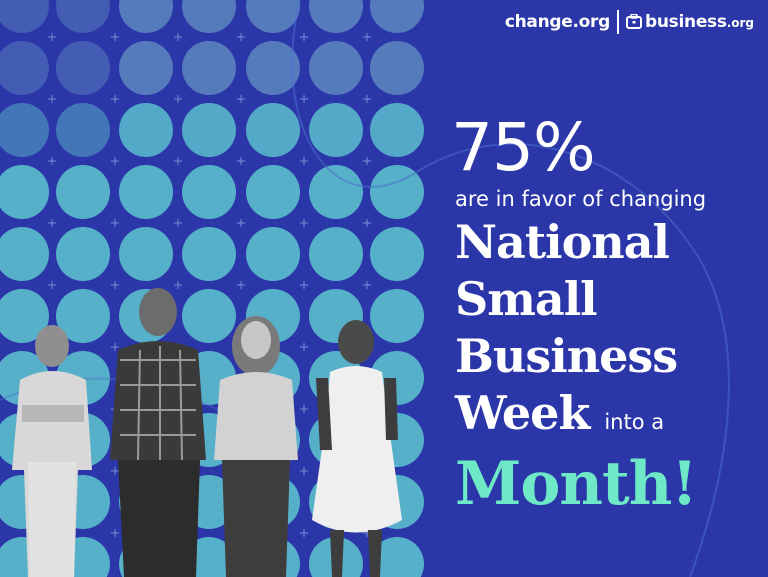  I want to click on briefcase-icon, so click(634, 23).